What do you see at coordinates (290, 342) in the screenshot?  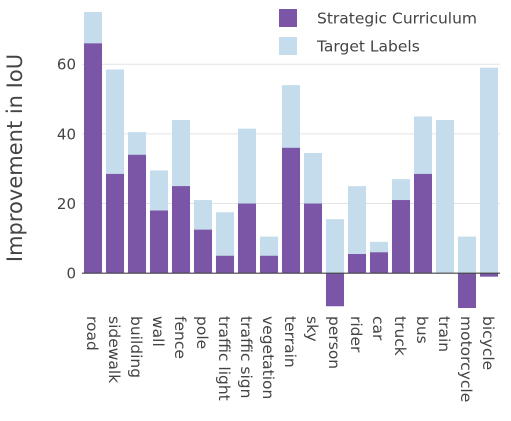 I see `x-tick-label: terrain` at bounding box center [290, 342].